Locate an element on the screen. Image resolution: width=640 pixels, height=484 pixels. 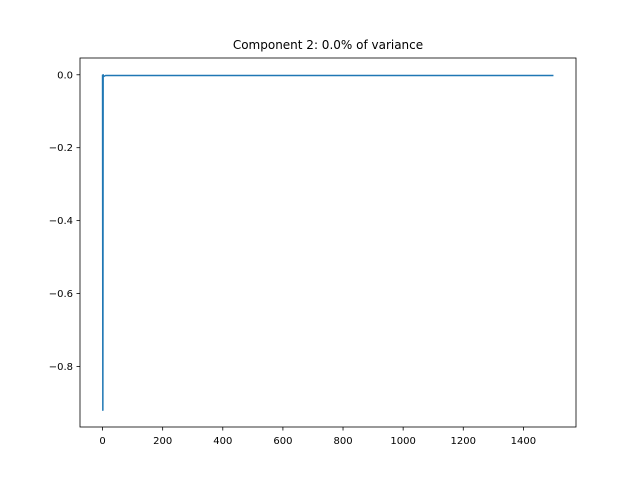
x-tick-label: 400 is located at coordinates (222, 441).